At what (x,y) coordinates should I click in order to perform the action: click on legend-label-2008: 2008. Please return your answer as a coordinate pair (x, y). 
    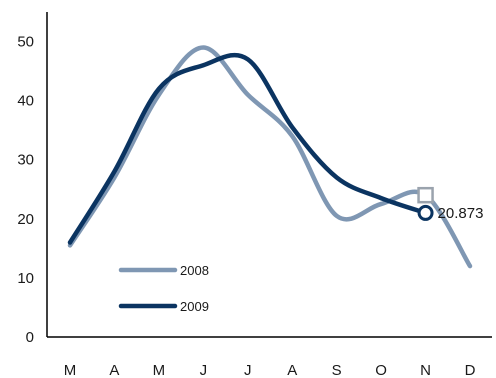
    Looking at the image, I should click on (194, 270).